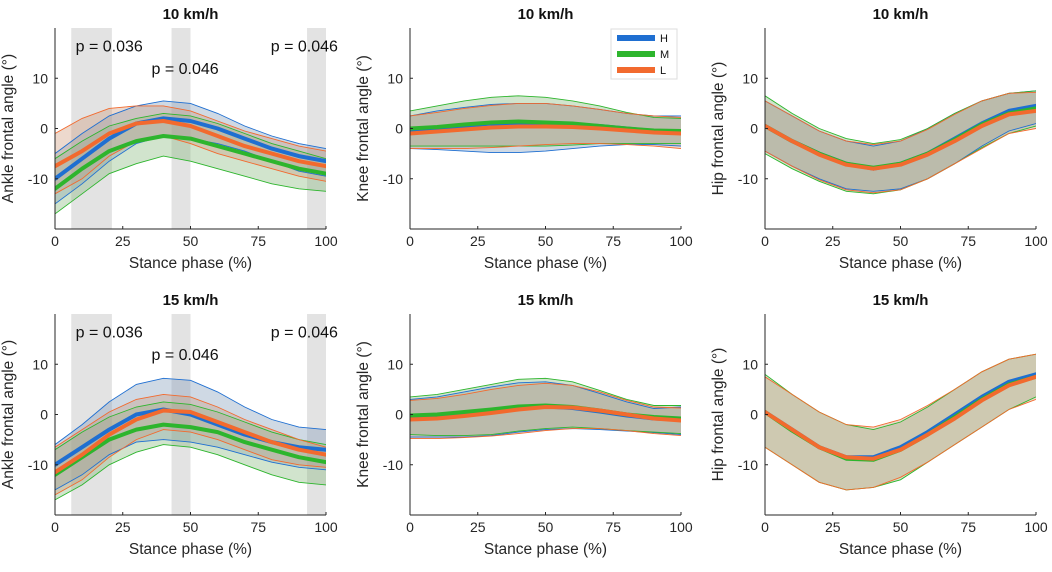  I want to click on sd-band-m, so click(900, 142).